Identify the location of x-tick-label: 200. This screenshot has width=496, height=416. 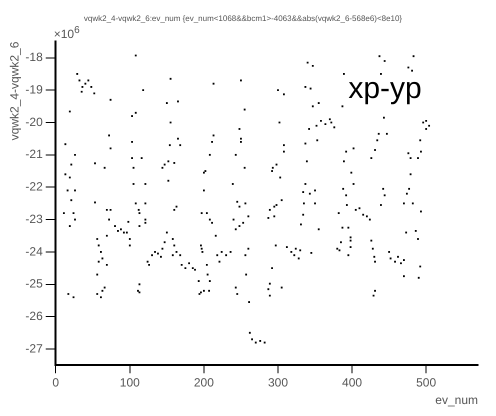
(204, 383).